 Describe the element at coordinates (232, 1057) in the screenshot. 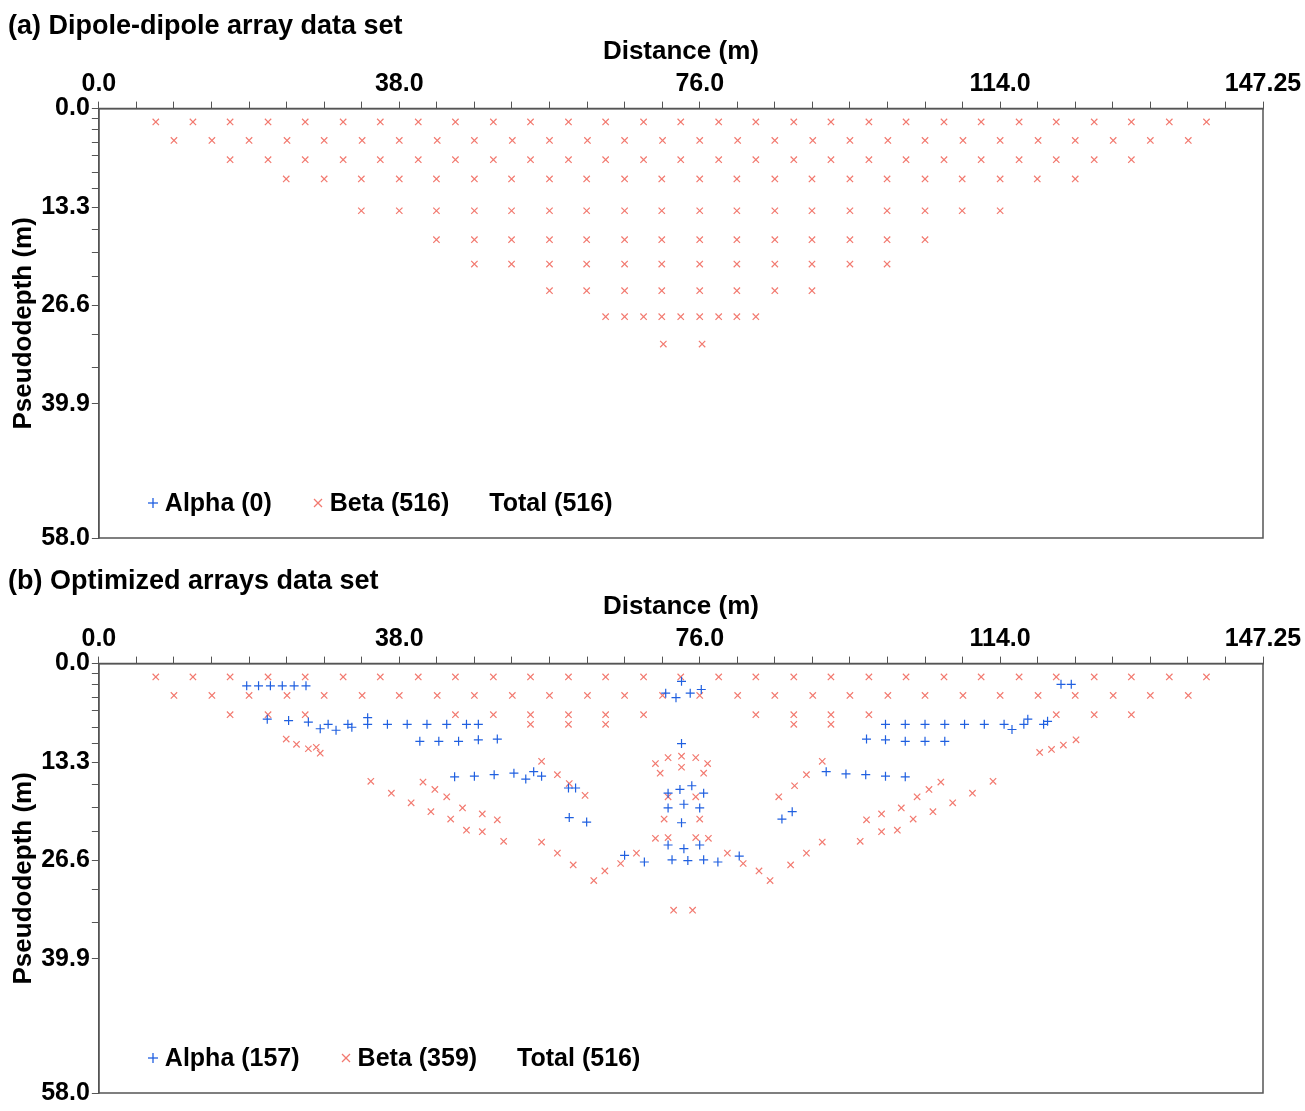

I see `legend-label: Alpha (157)` at that location.